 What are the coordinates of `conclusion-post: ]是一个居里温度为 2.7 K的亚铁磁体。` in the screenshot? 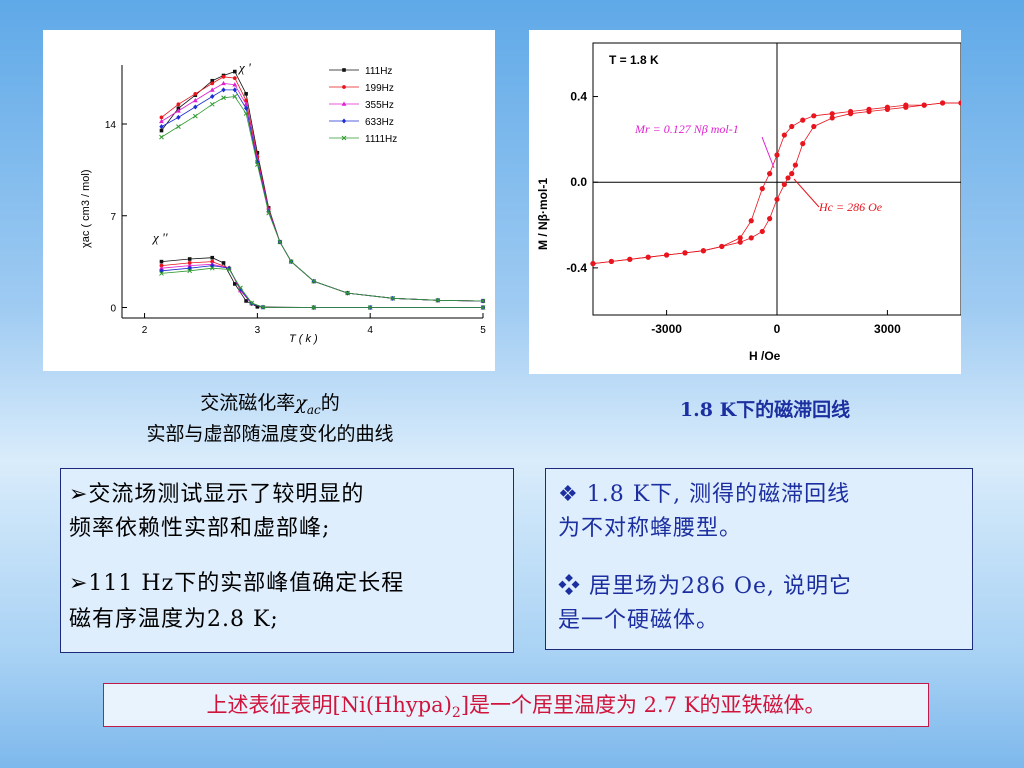 It's located at (643, 705).